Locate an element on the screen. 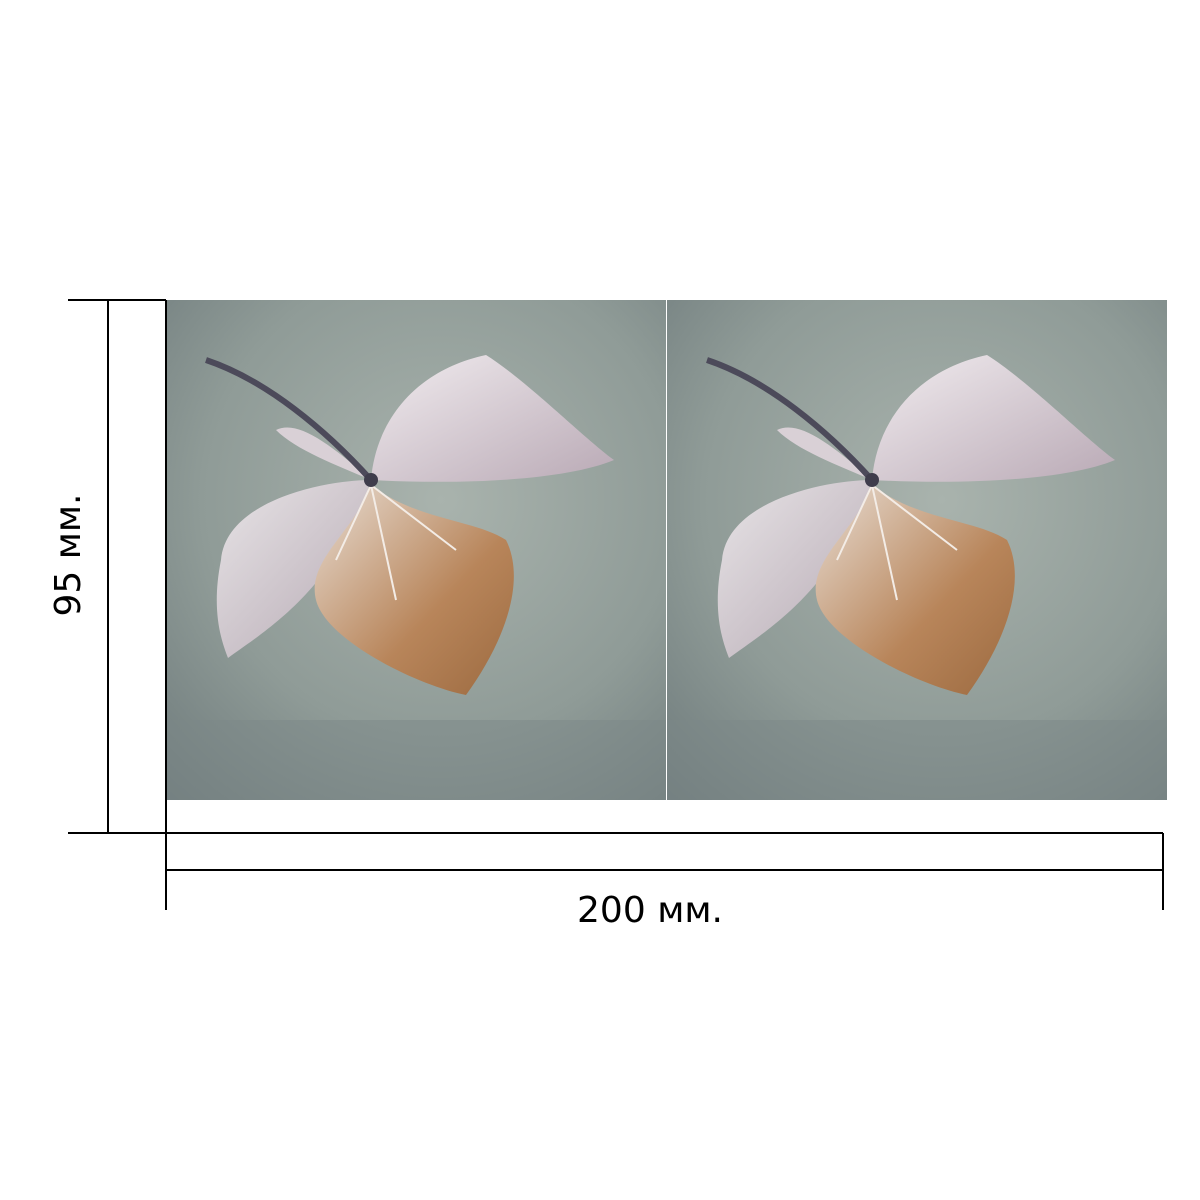 Image resolution: width=1200 pixels, height=1200 pixels. width-dimension: 200 мм. is located at coordinates (664, 881).